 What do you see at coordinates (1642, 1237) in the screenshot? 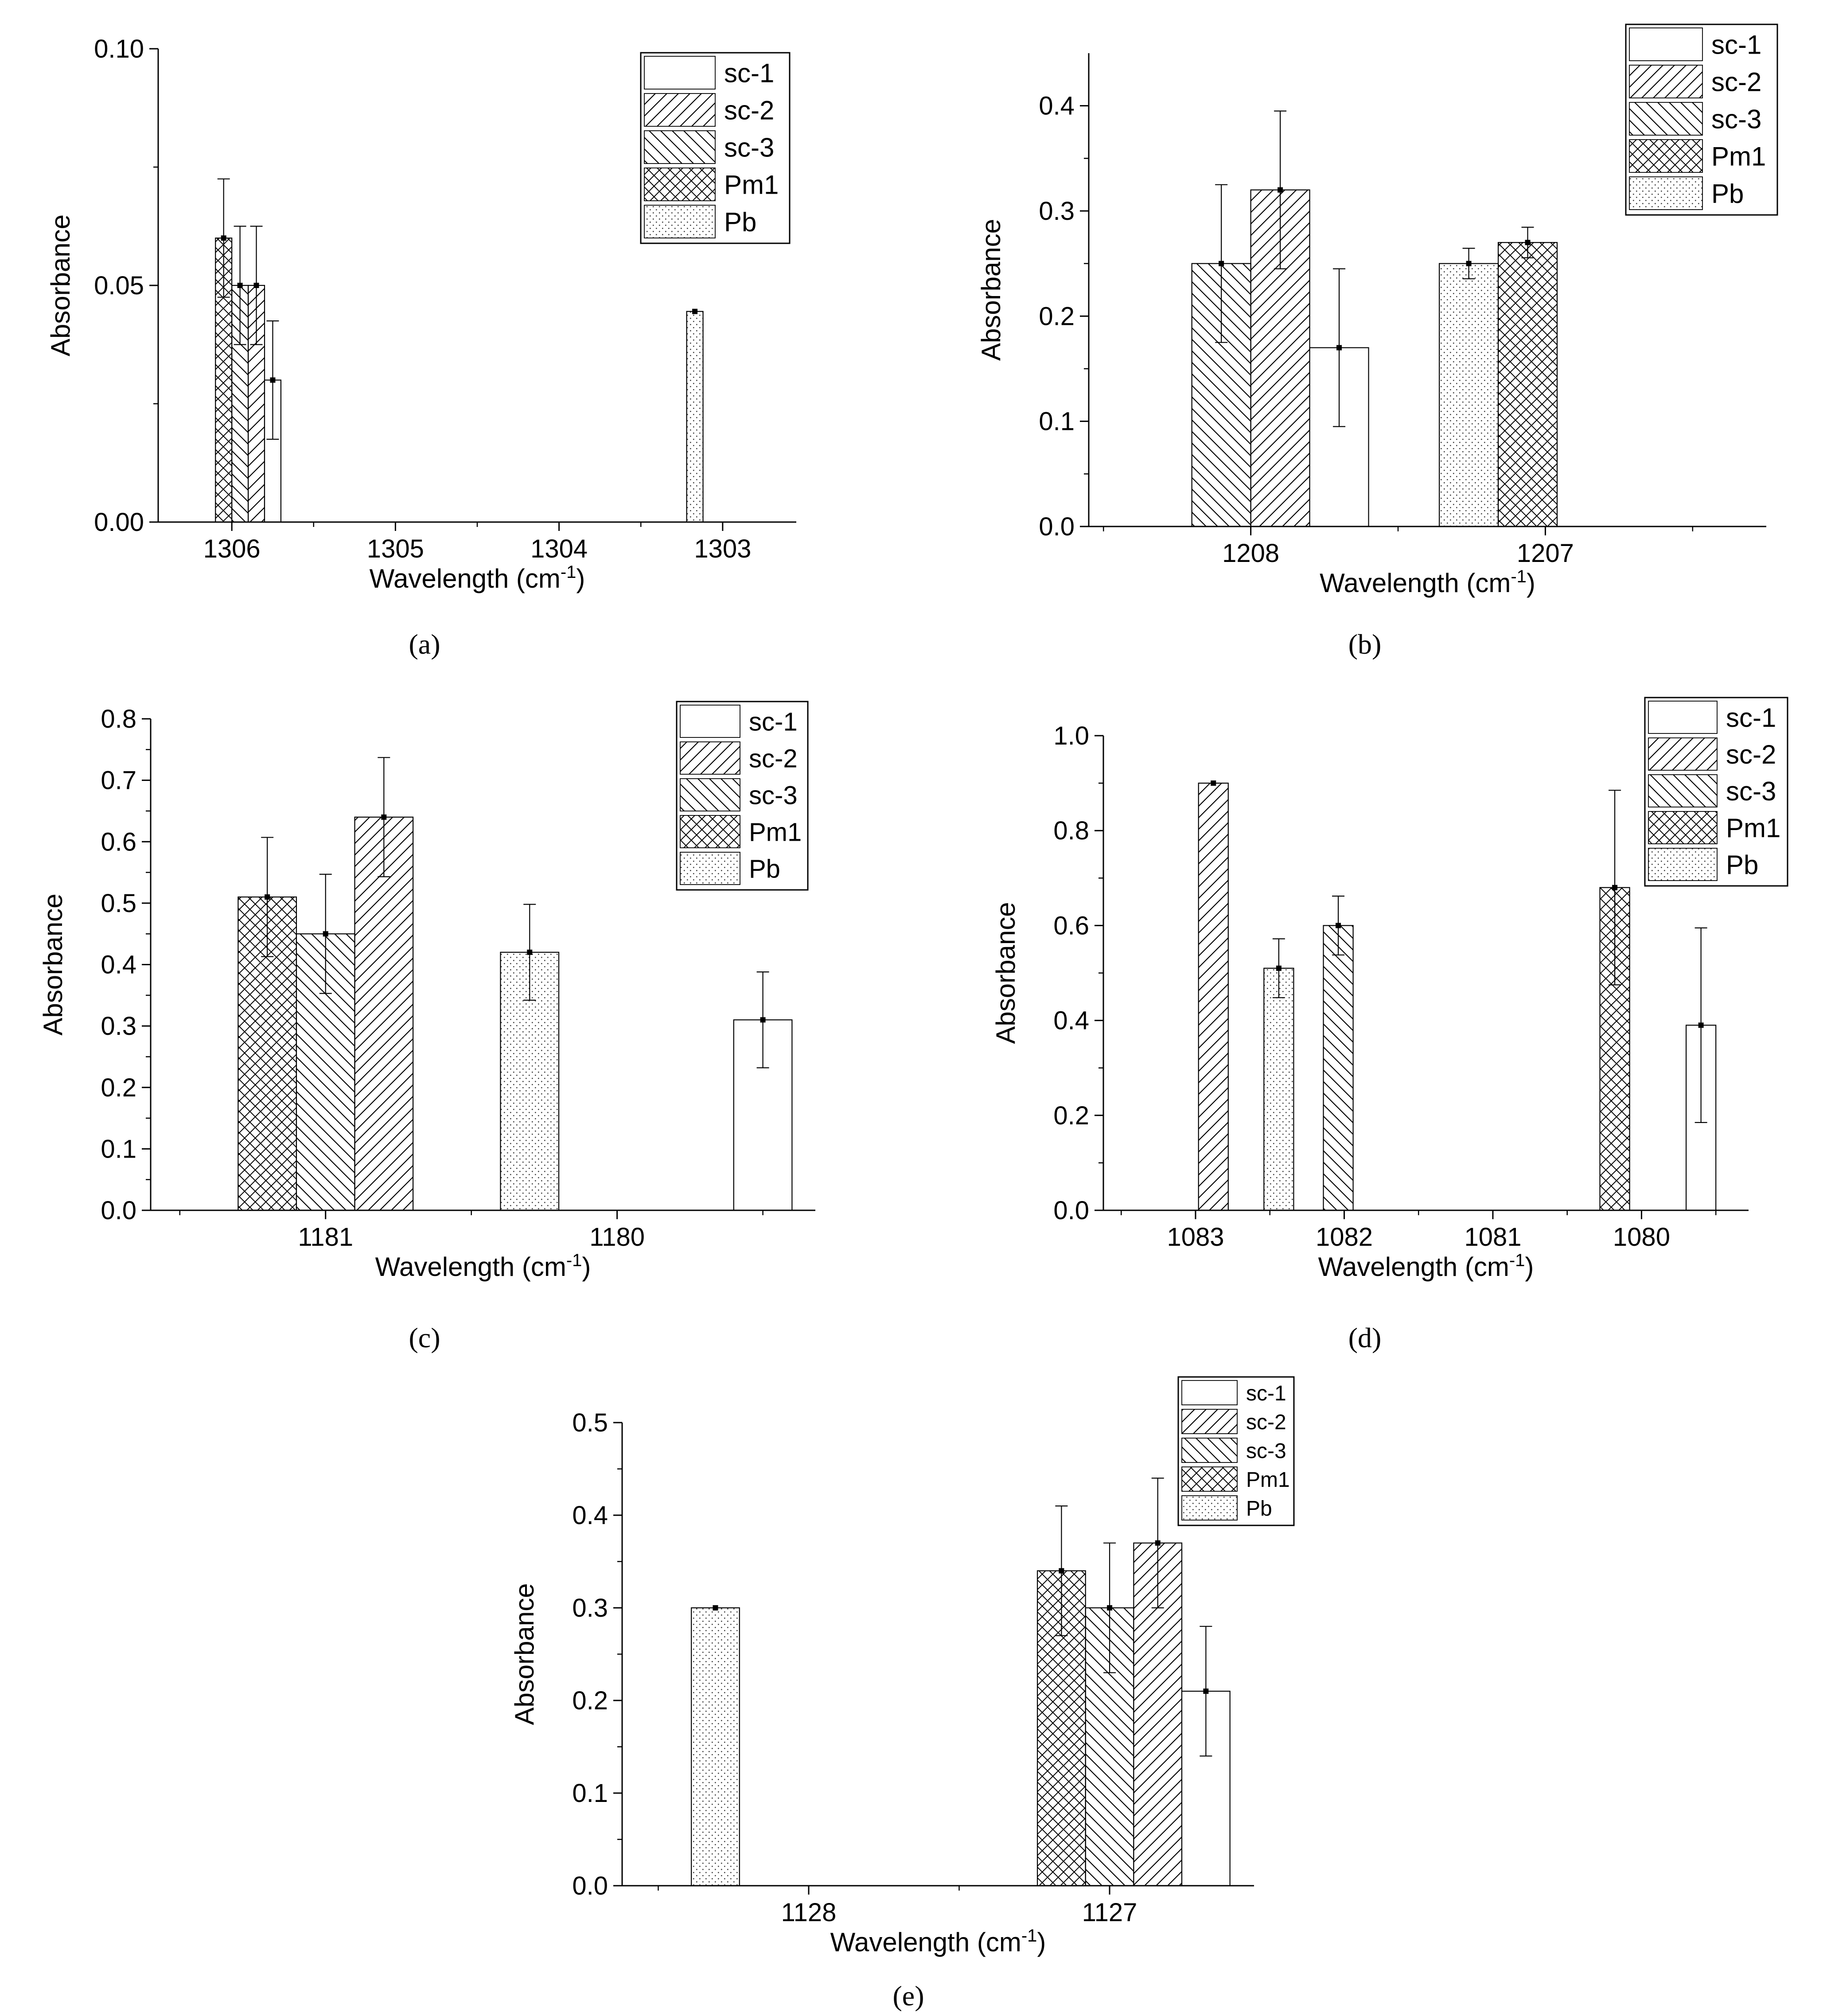
I see `x-tick-label: 1080` at bounding box center [1642, 1237].